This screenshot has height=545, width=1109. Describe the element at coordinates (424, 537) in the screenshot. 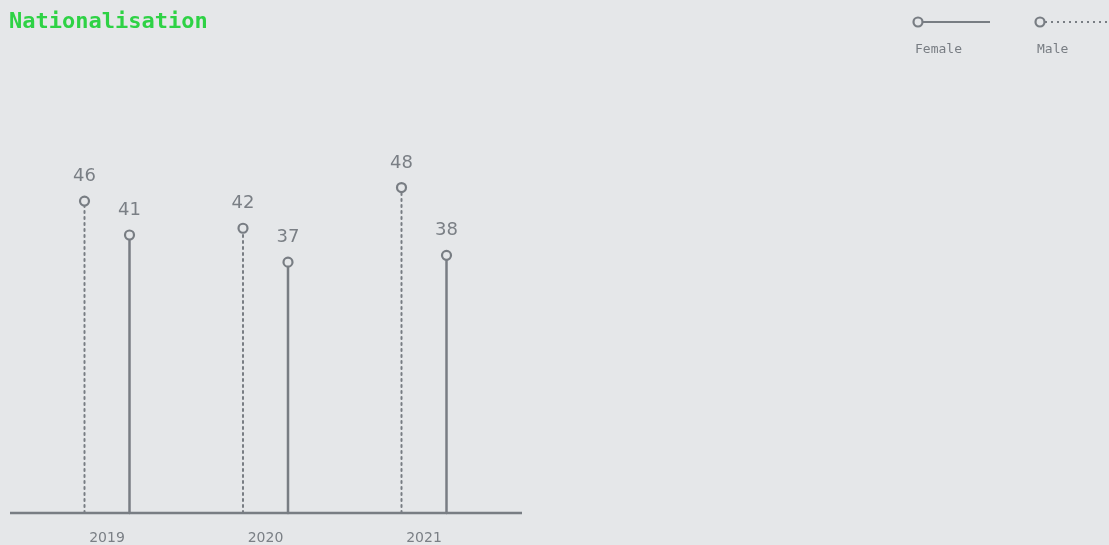

I see `x-tick-label: 2021` at that location.